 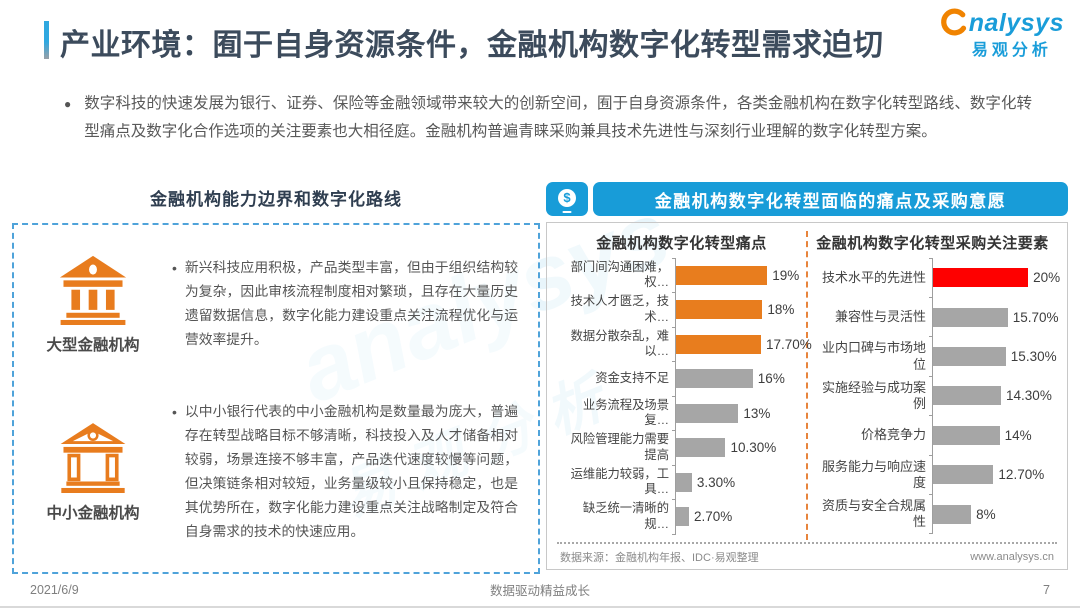 I want to click on page-number: 7, so click(x=1046, y=589).